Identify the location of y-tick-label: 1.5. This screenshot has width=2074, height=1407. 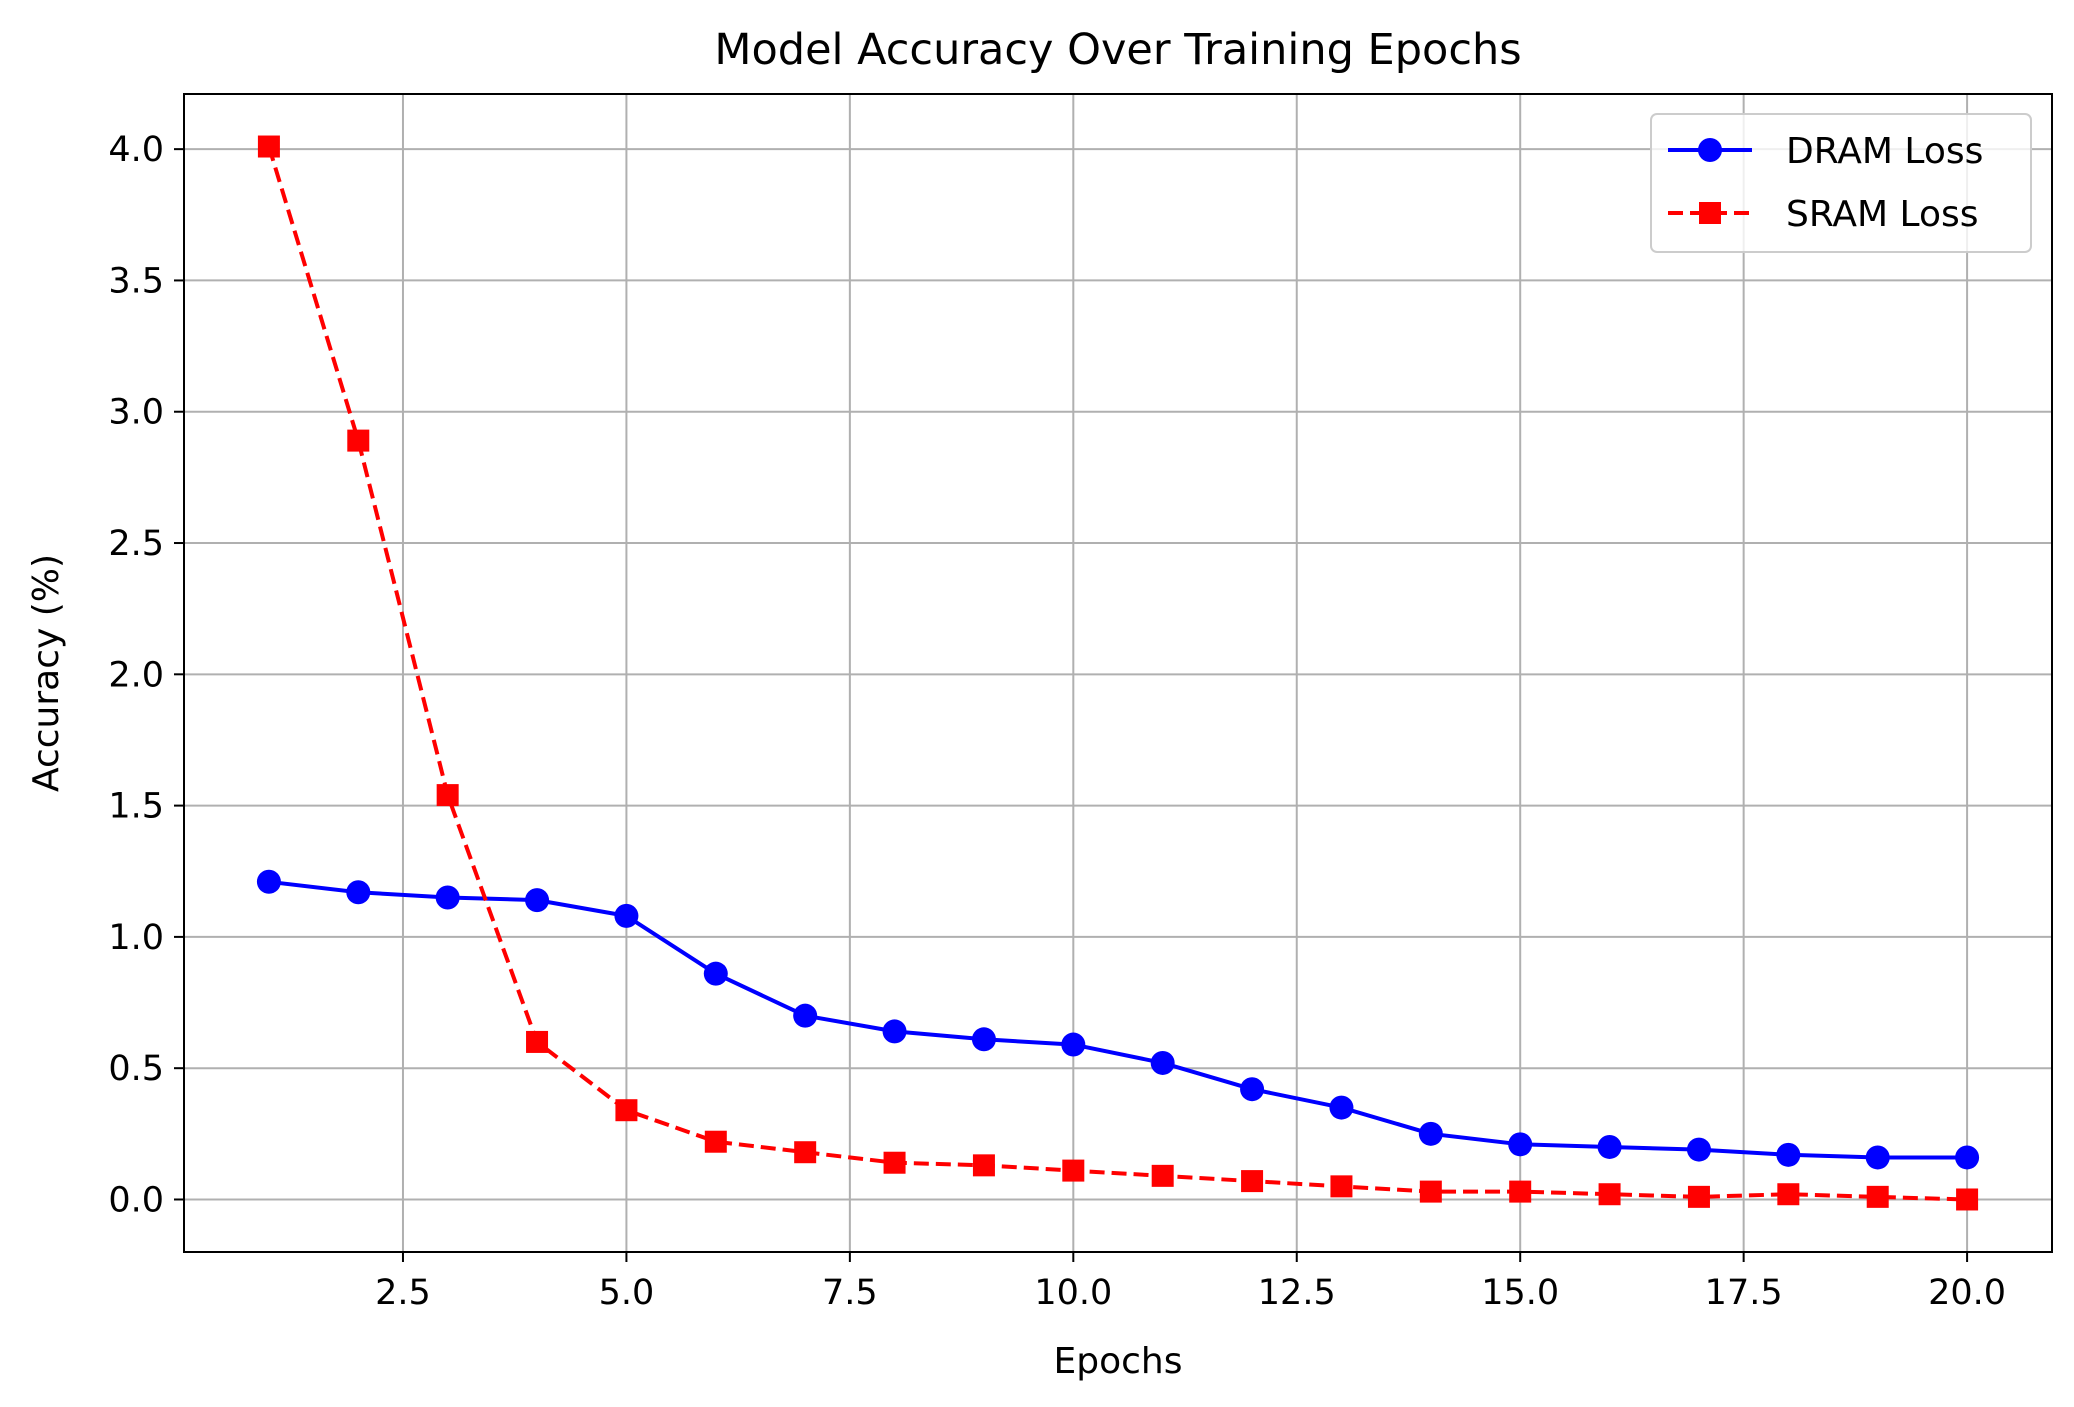
(136, 807).